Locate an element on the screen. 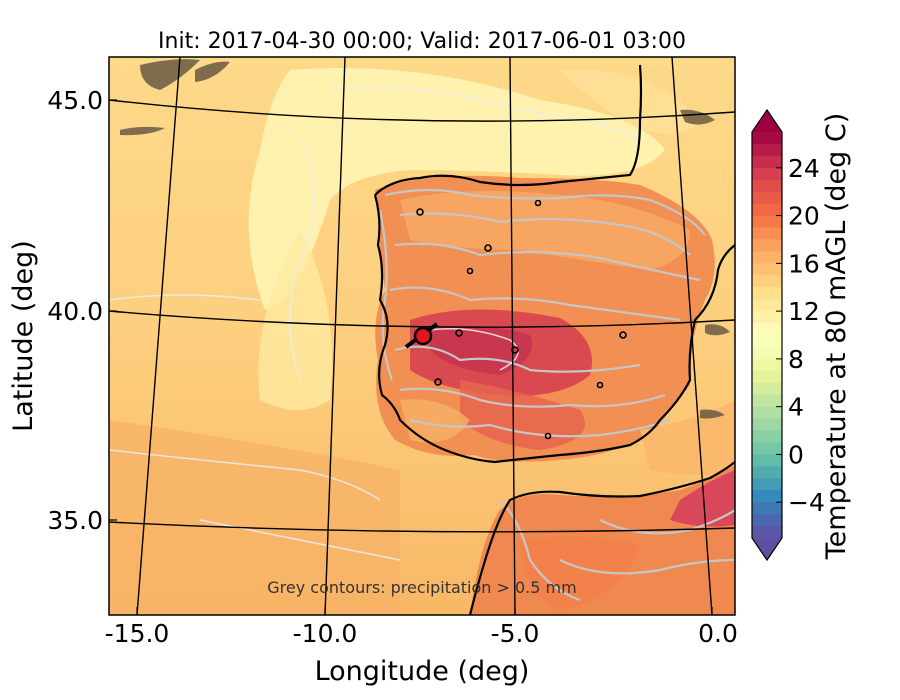  colorbar-tick-label: 12 is located at coordinates (804, 311).